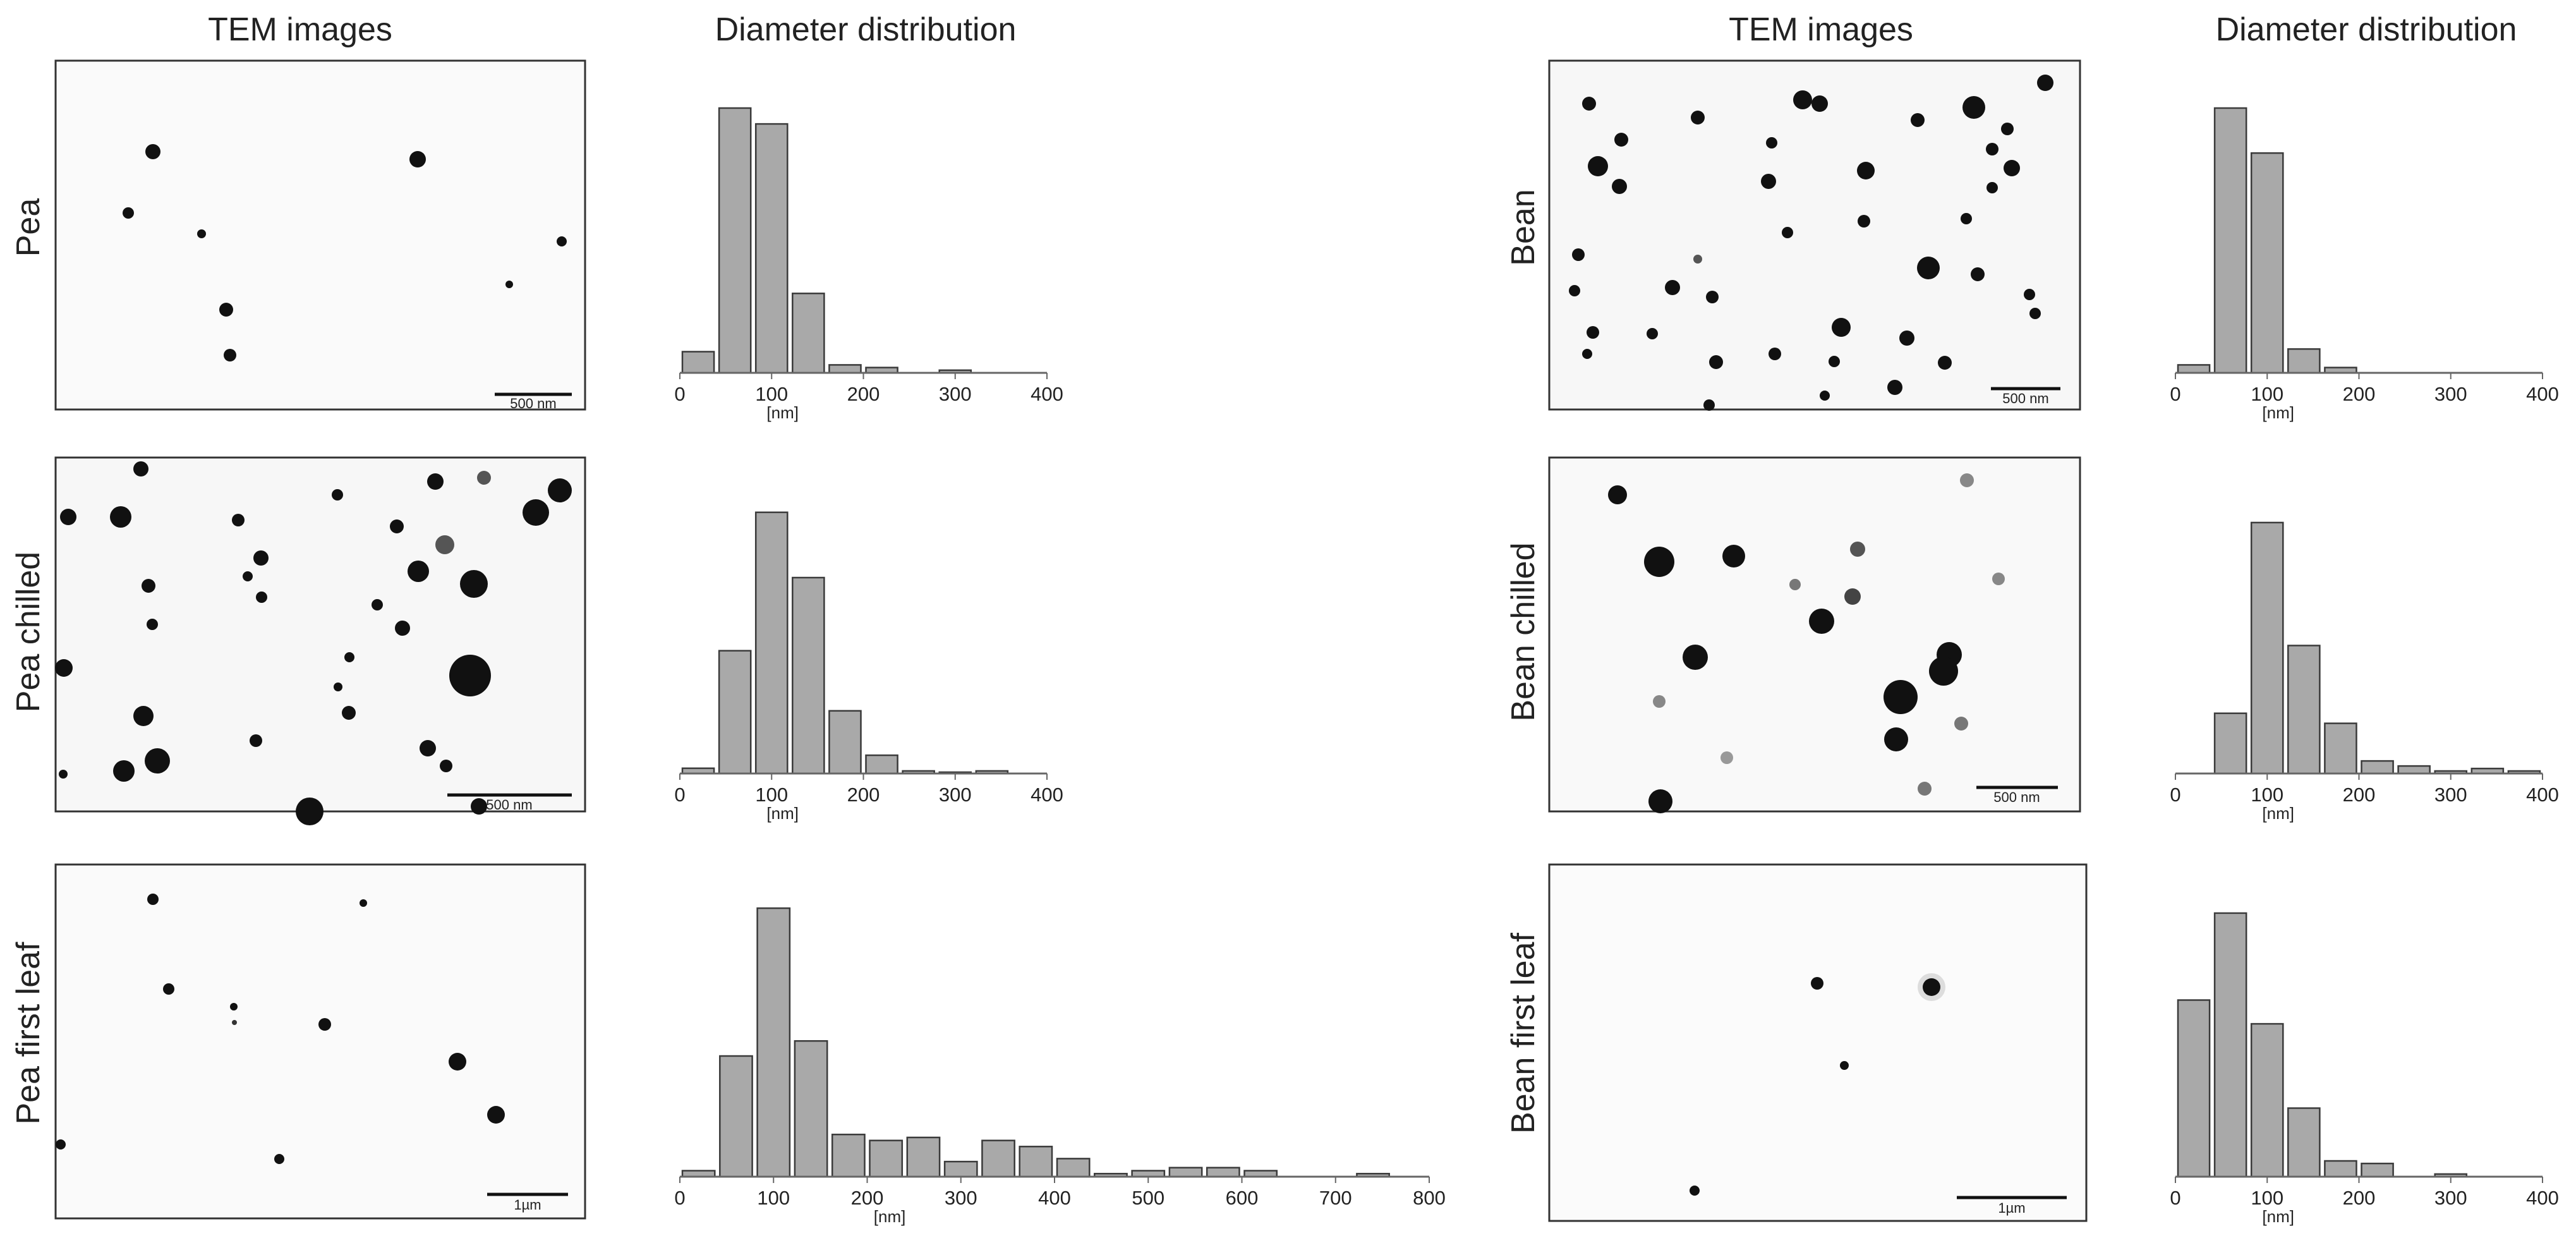  I want to click on x-tick-label: 500, so click(1148, 1198).